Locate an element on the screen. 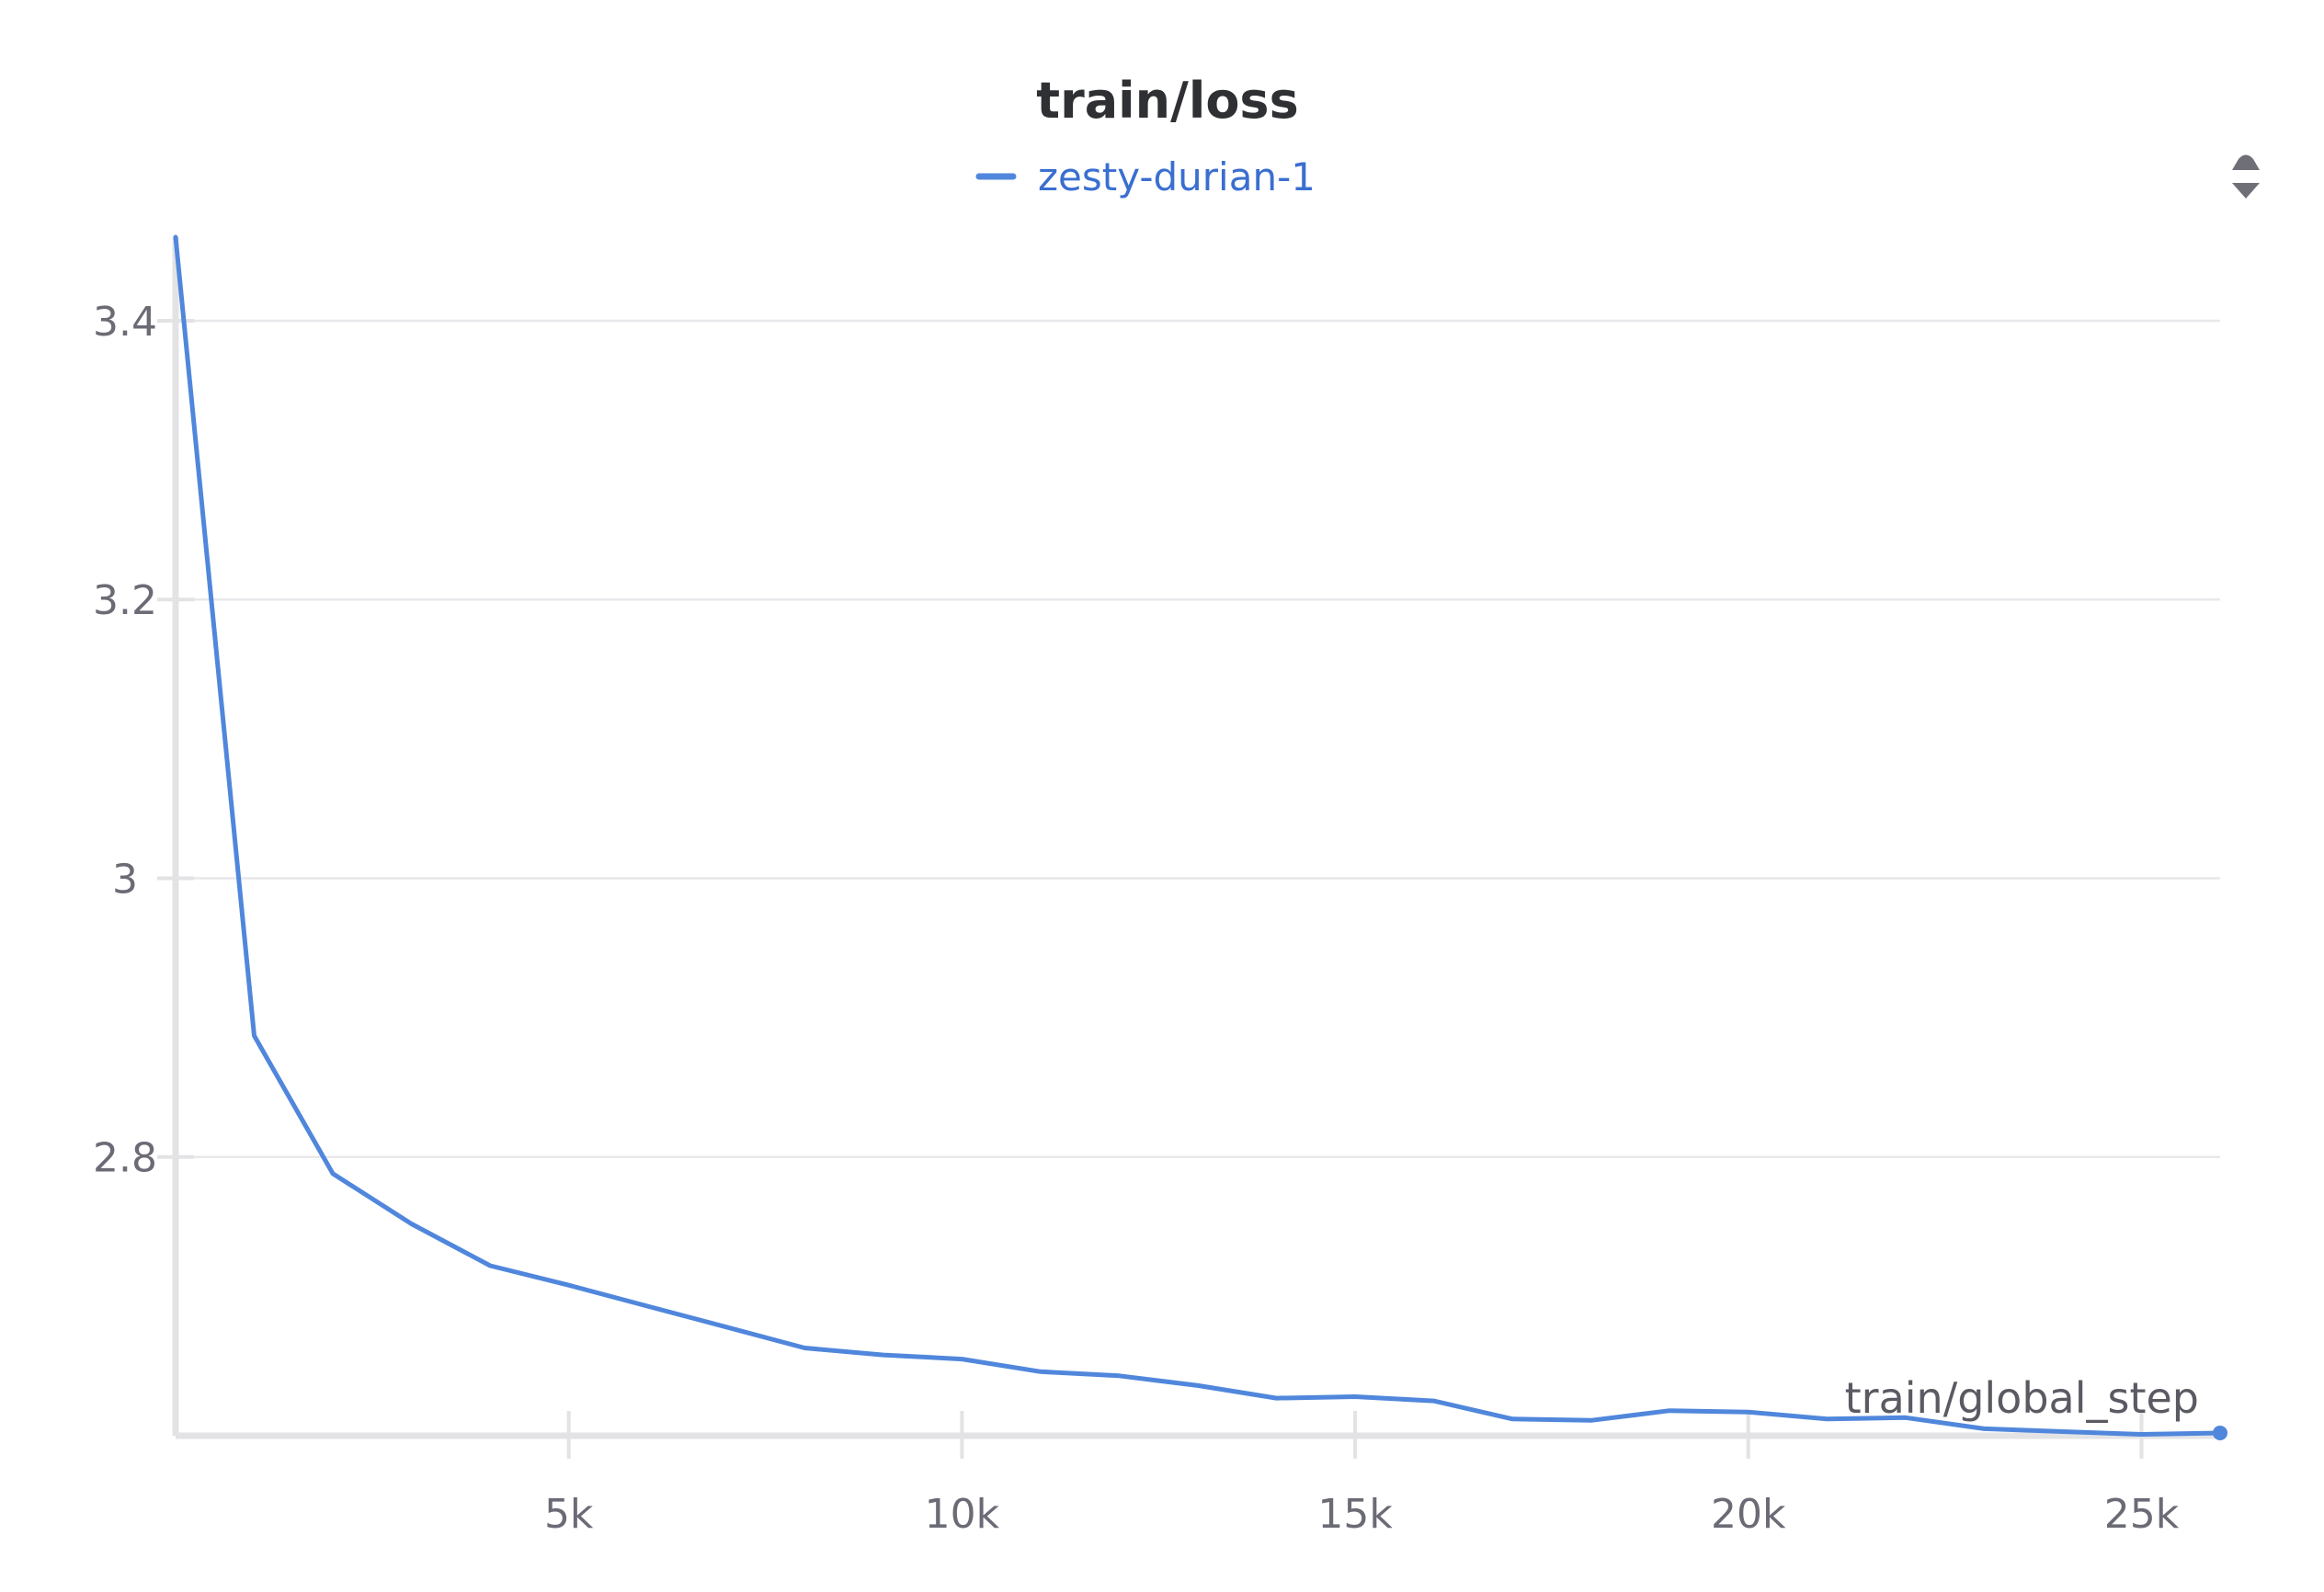 This screenshot has height=1592, width=2324. x-tick-label: 25k is located at coordinates (2142, 1514).